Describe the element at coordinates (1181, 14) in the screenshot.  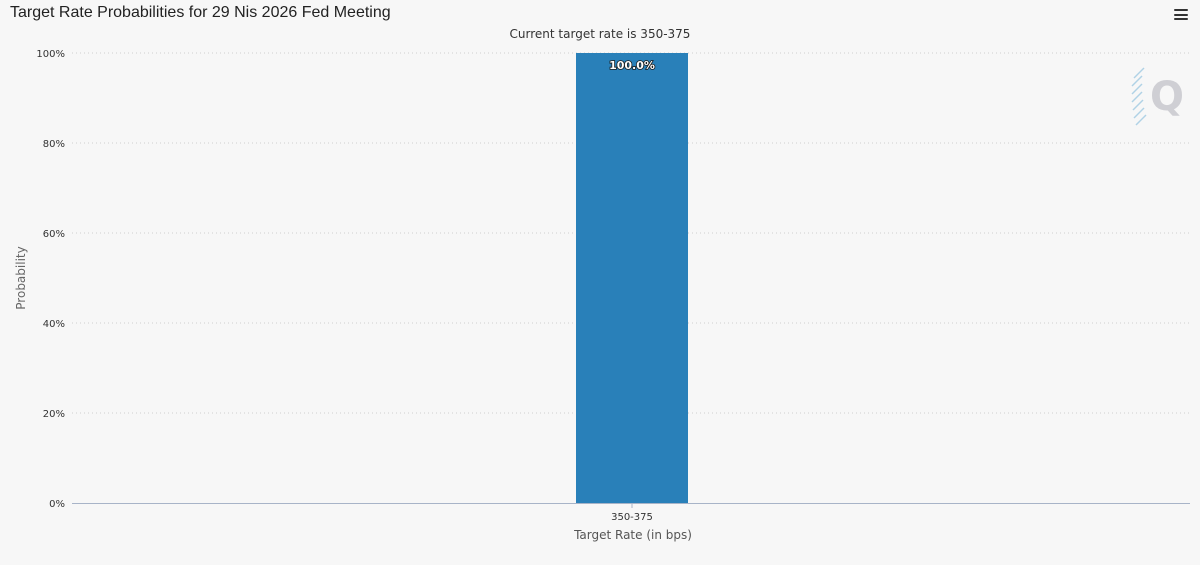
I see `hamburger-menu-icon` at that location.